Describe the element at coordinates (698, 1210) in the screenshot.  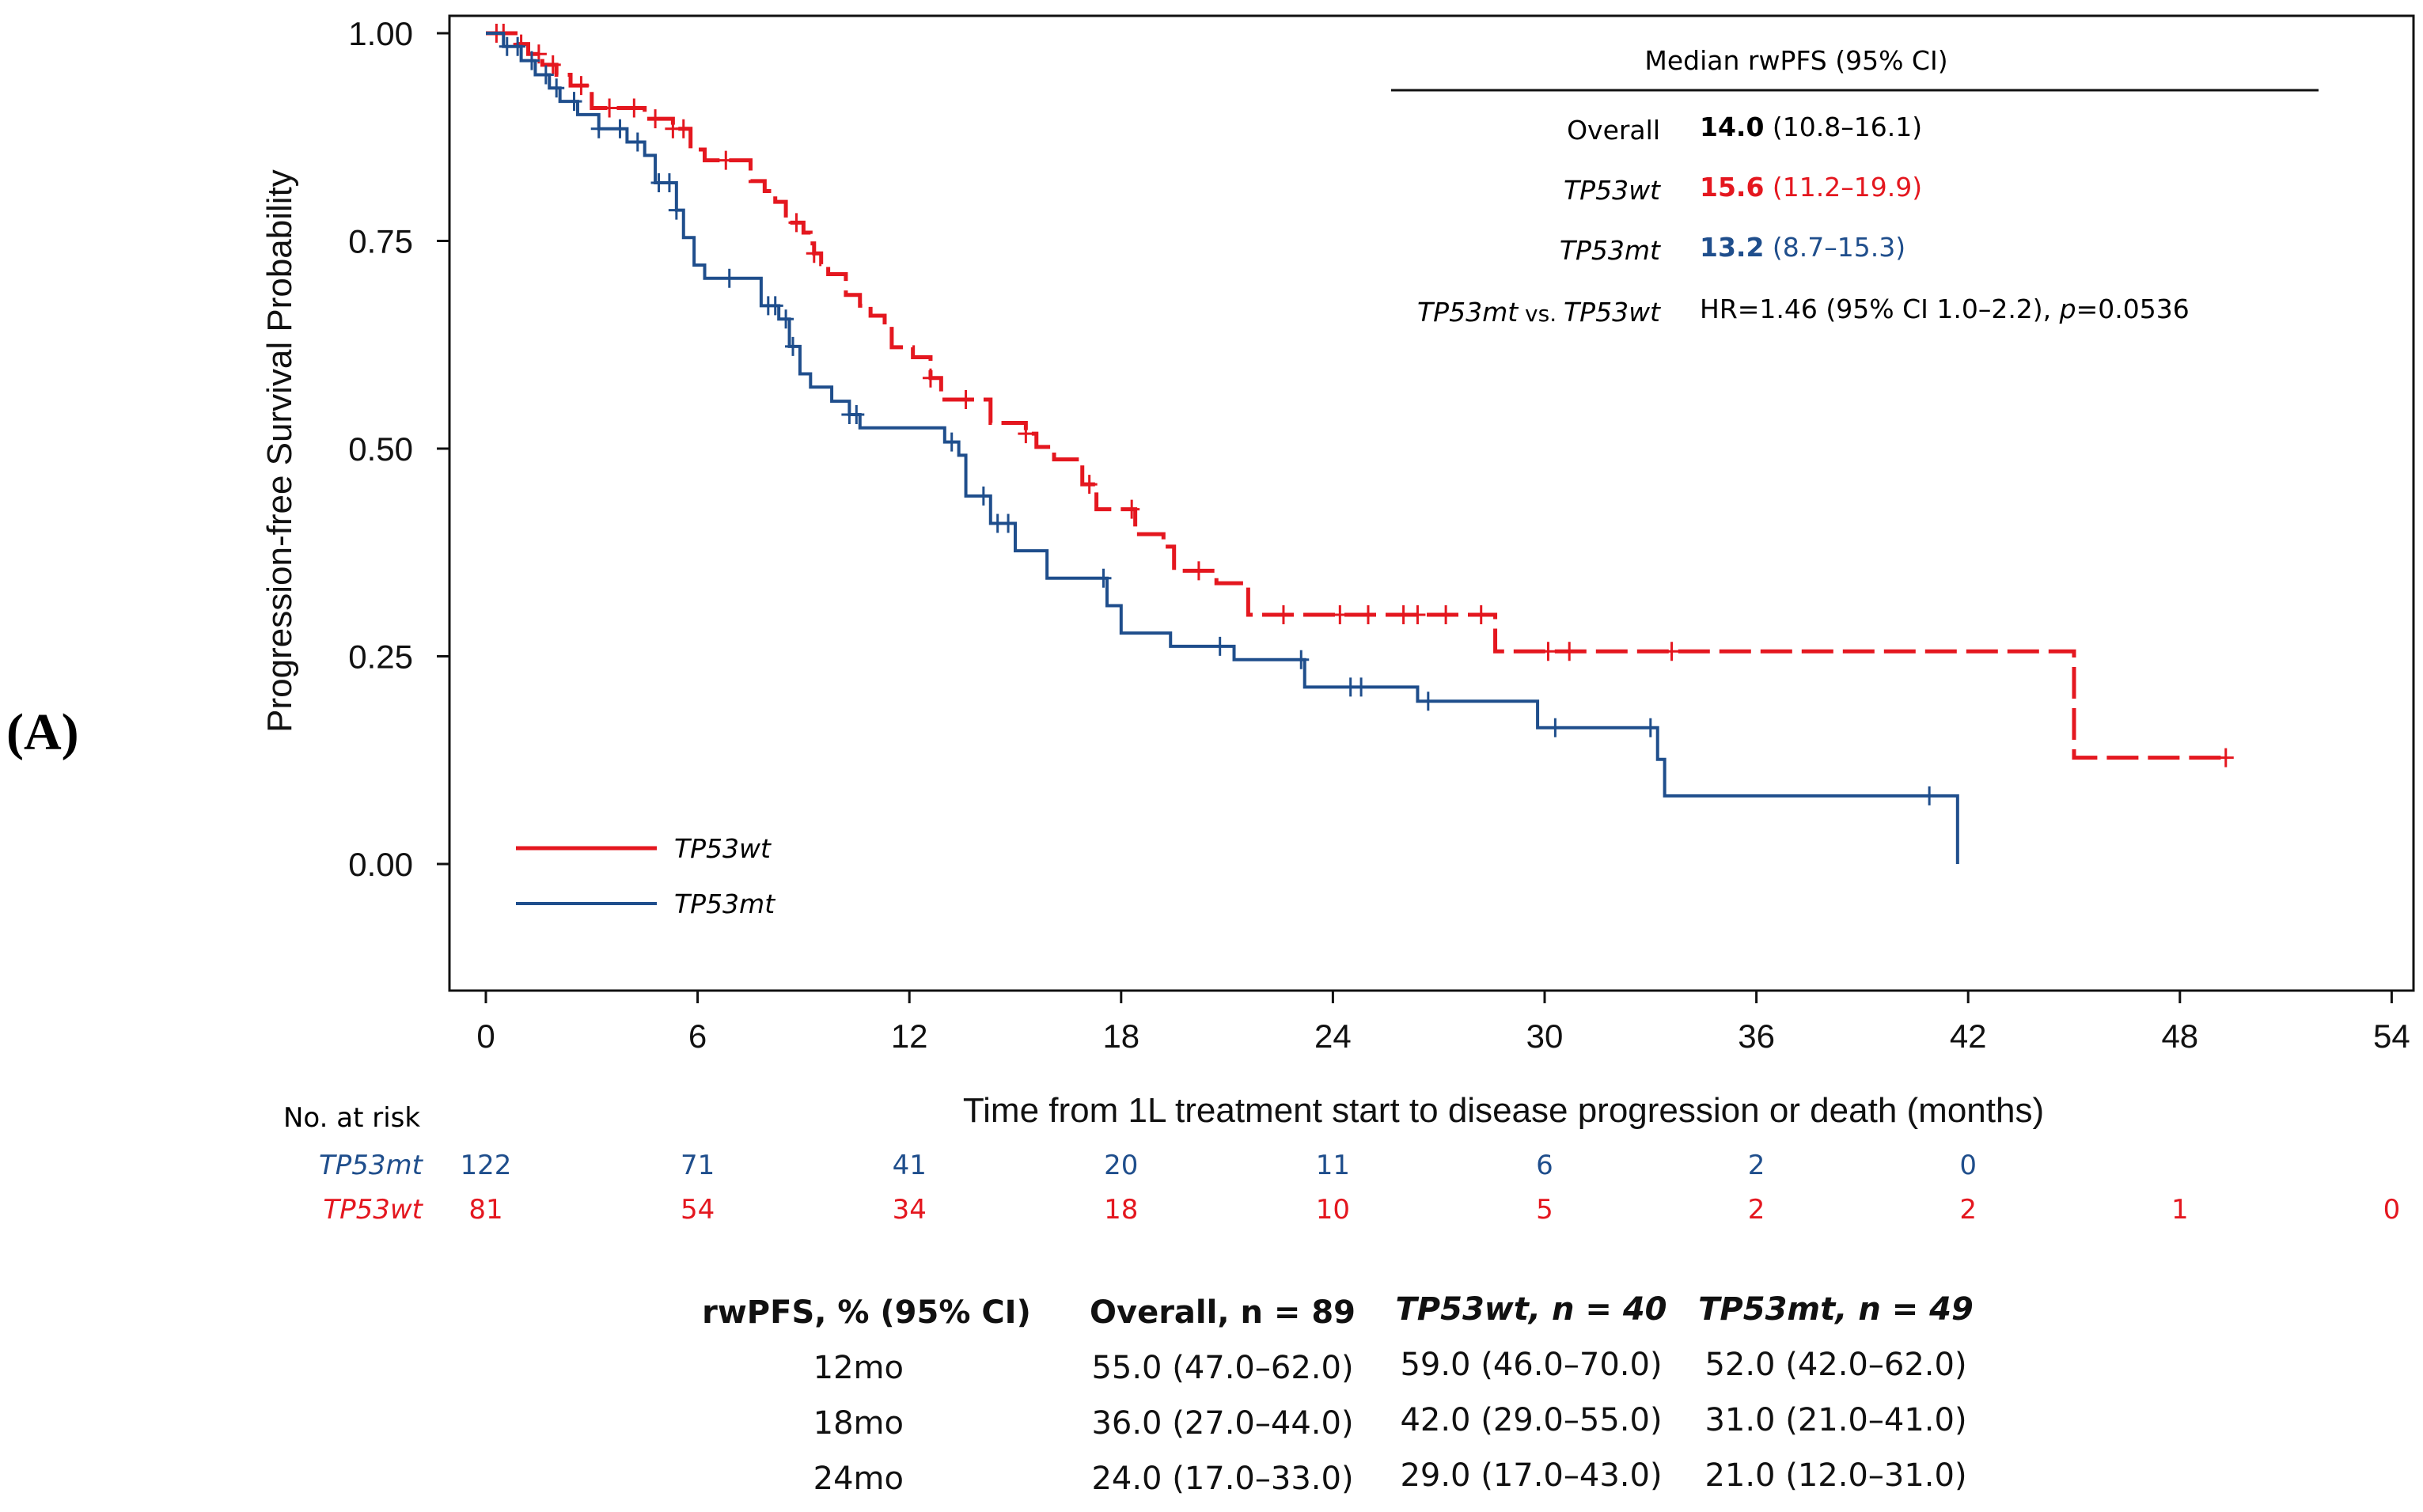
I see `risk-value-tp53wt-1: 54` at that location.